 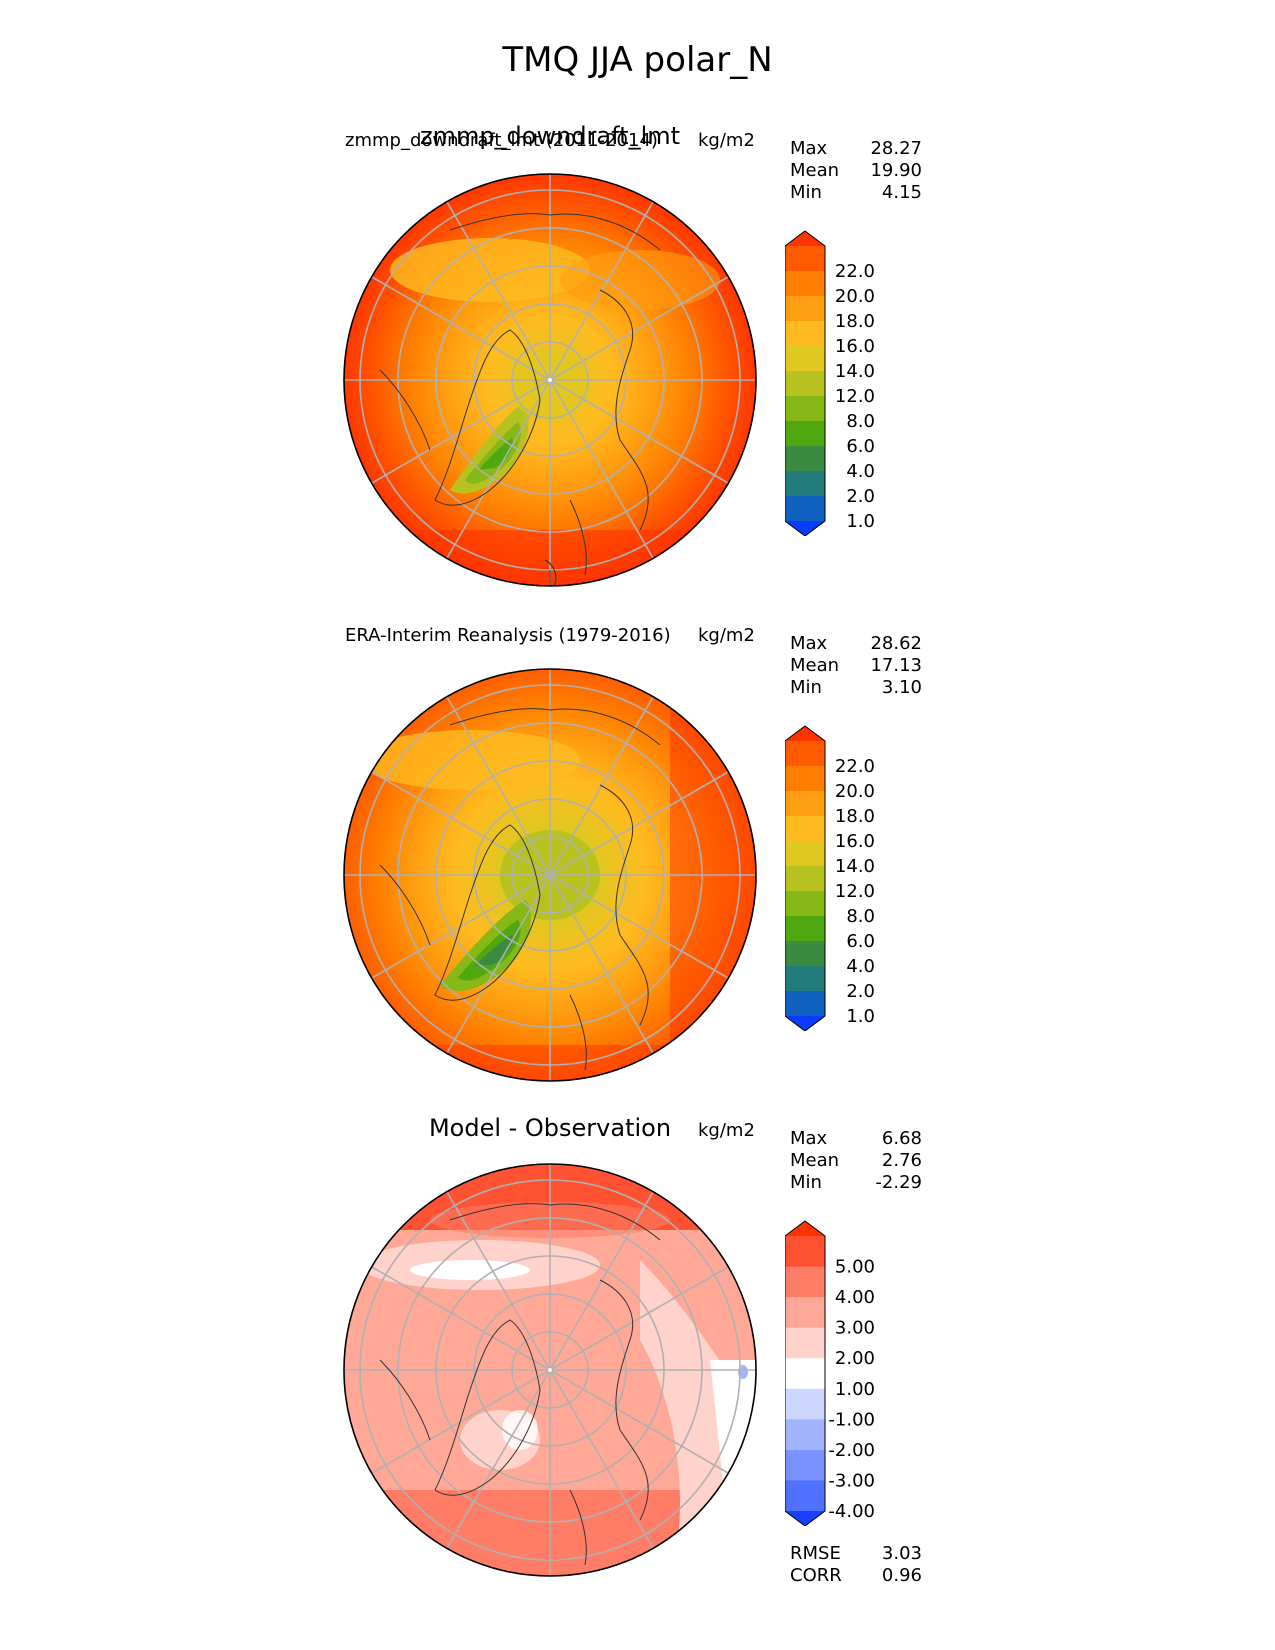 What do you see at coordinates (901, 1160) in the screenshot?
I see `stat-value: 2.76` at bounding box center [901, 1160].